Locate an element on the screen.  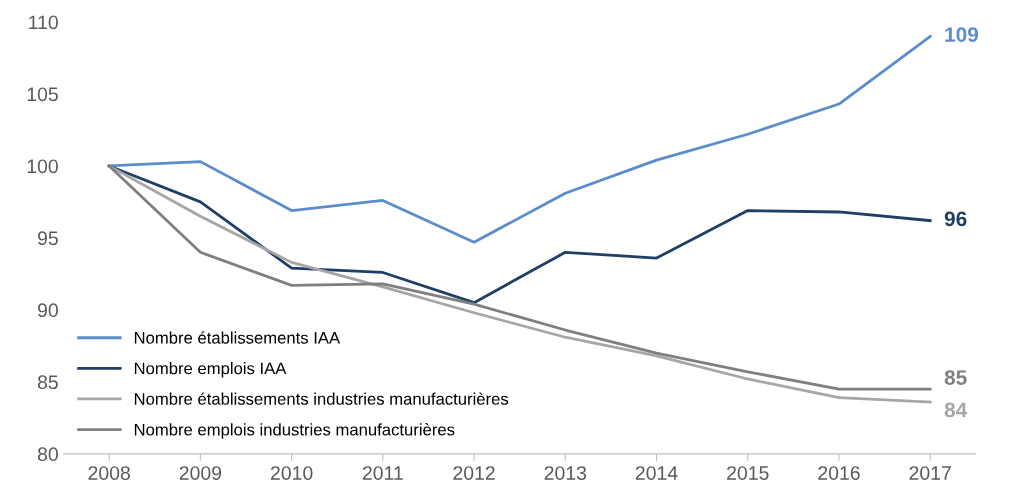
data-label: 109 is located at coordinates (962, 34).